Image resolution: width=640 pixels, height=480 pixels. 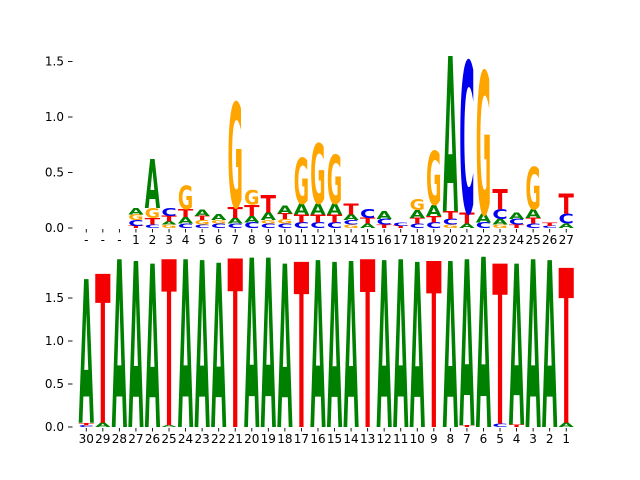 I want to click on x-tick-label: 5, so click(x=202, y=240).